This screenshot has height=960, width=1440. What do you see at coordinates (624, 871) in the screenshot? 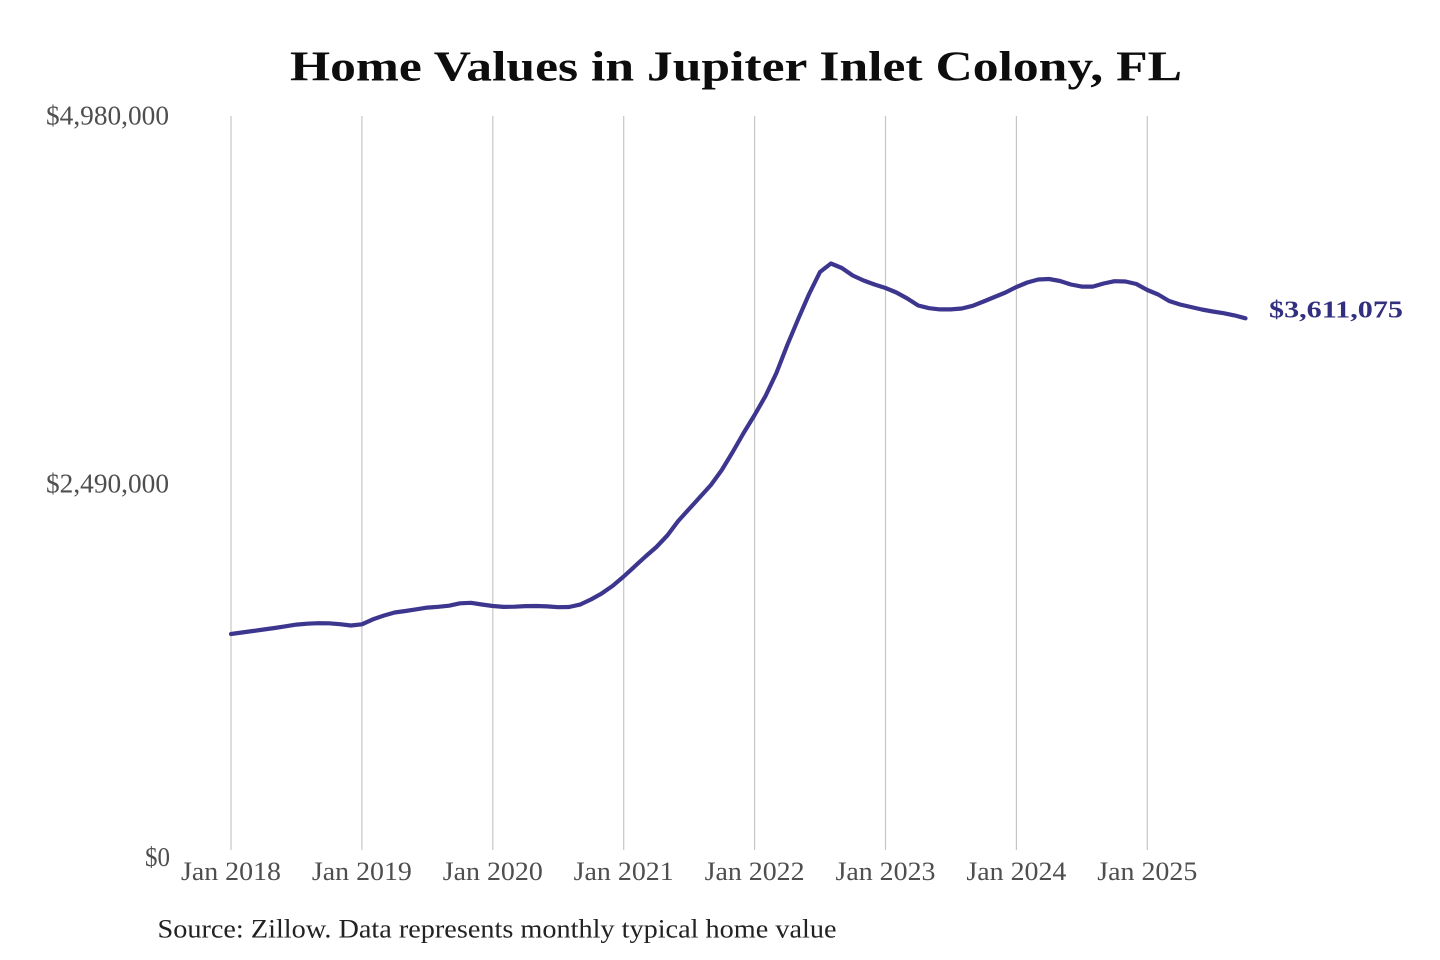
I see `svg-text: Jan 2021` at bounding box center [624, 871].